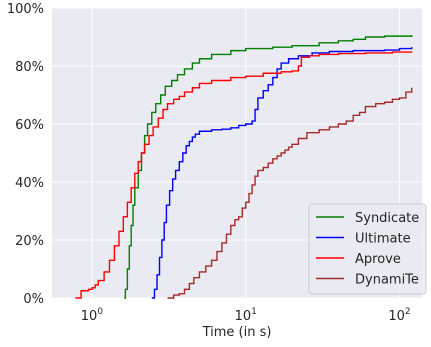  What do you see at coordinates (408, 312) in the screenshot?
I see `x-tick-exponent: 2` at bounding box center [408, 312].